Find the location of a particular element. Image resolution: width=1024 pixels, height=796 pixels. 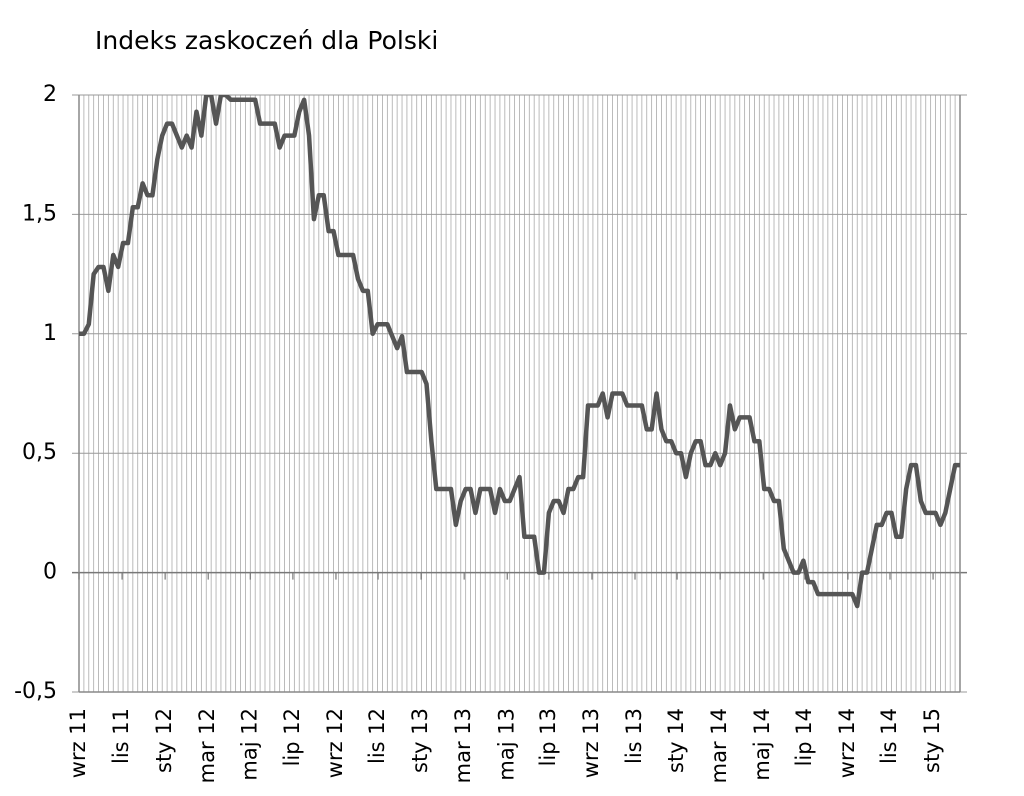

x-tick-label: mar 14 is located at coordinates (719, 745).